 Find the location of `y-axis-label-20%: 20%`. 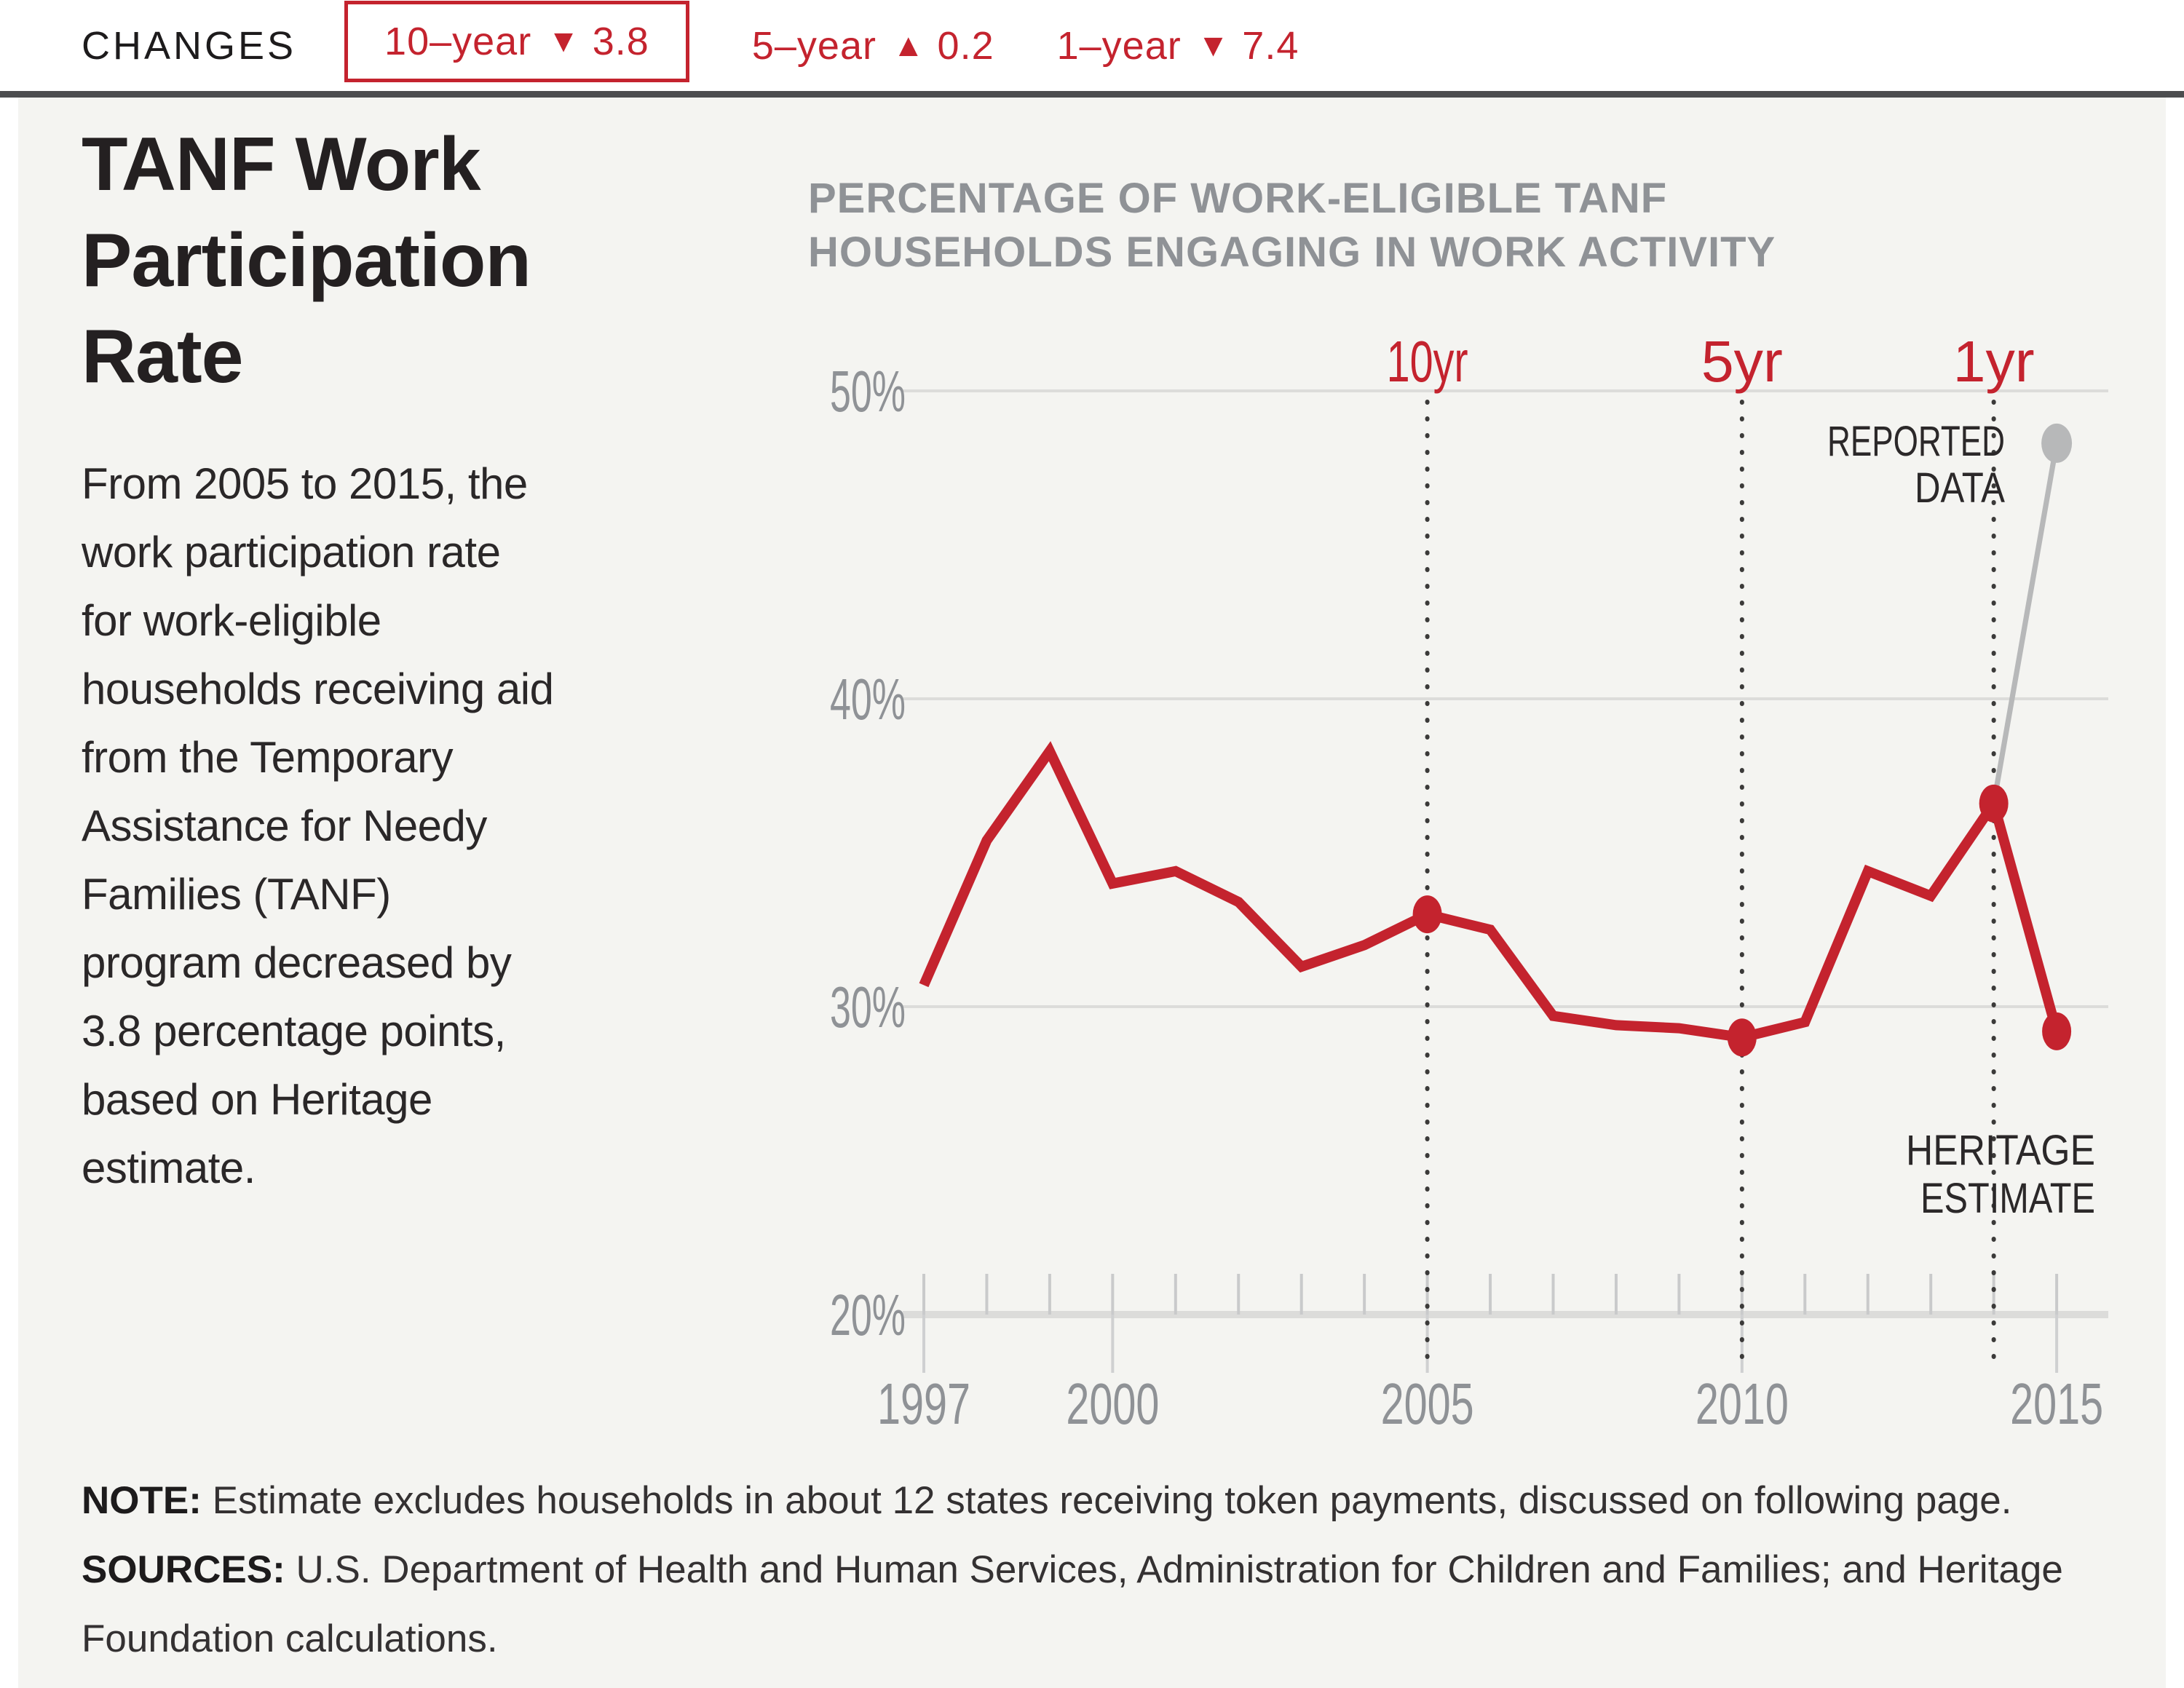

y-axis-label-20%: 20% is located at coordinates (868, 1315).